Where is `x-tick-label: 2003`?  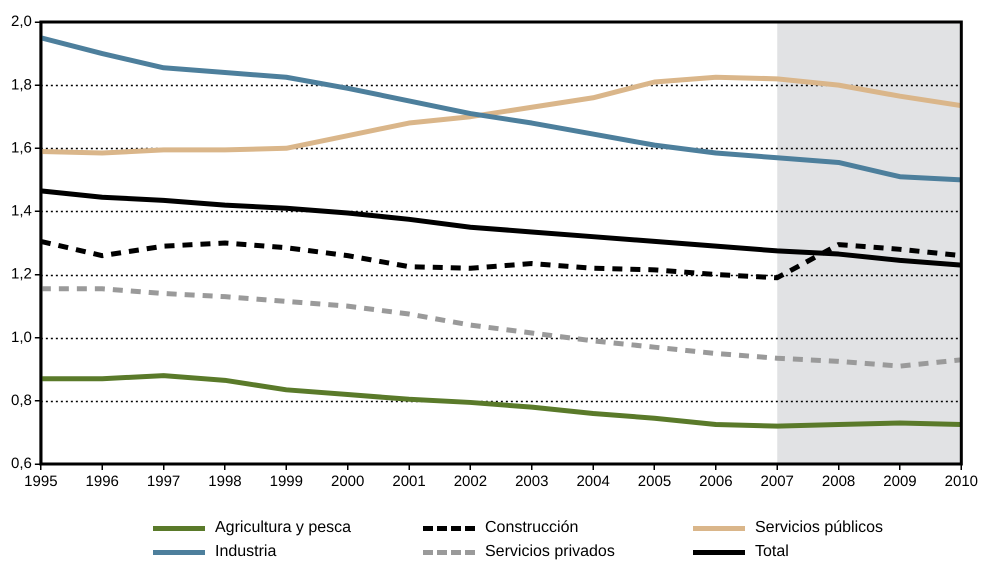
x-tick-label: 2003 is located at coordinates (531, 481).